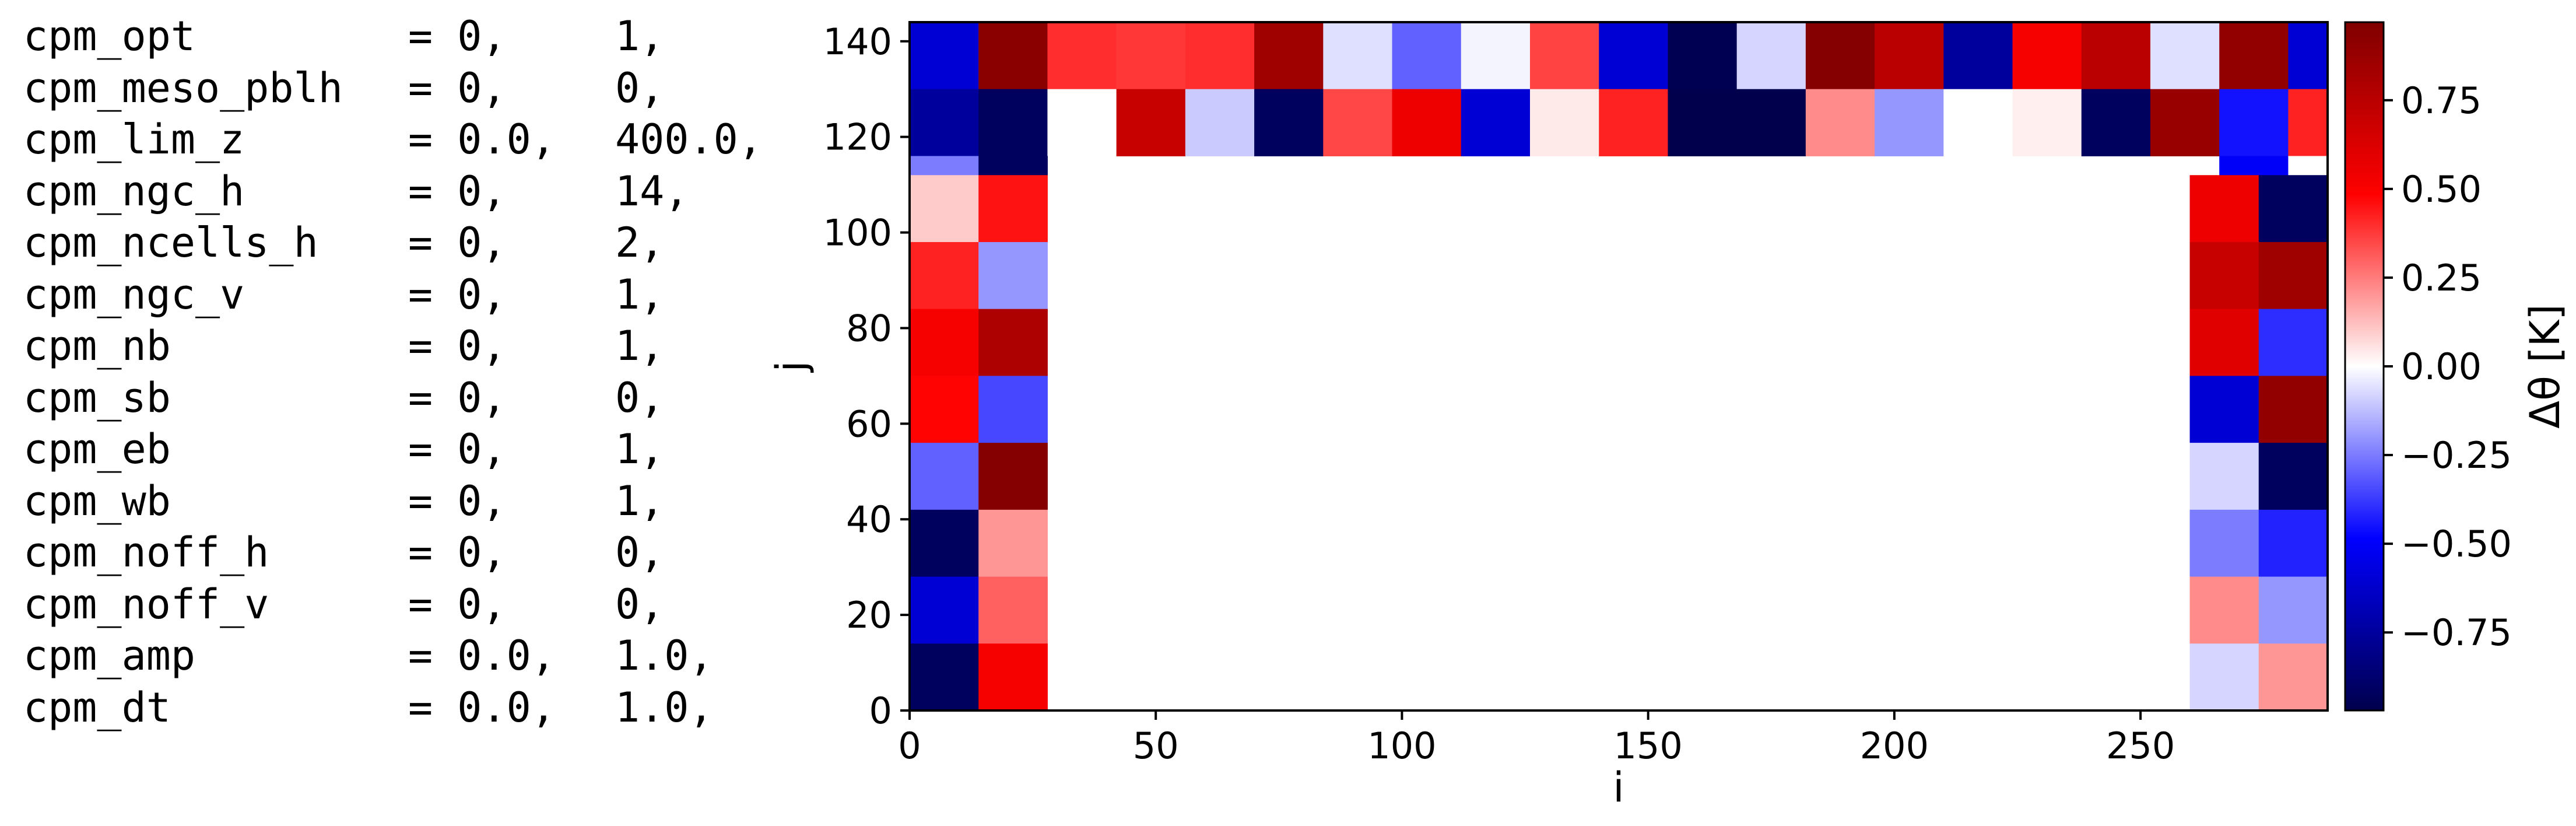  Describe the element at coordinates (869, 615) in the screenshot. I see `y-tick-label: 20` at that location.